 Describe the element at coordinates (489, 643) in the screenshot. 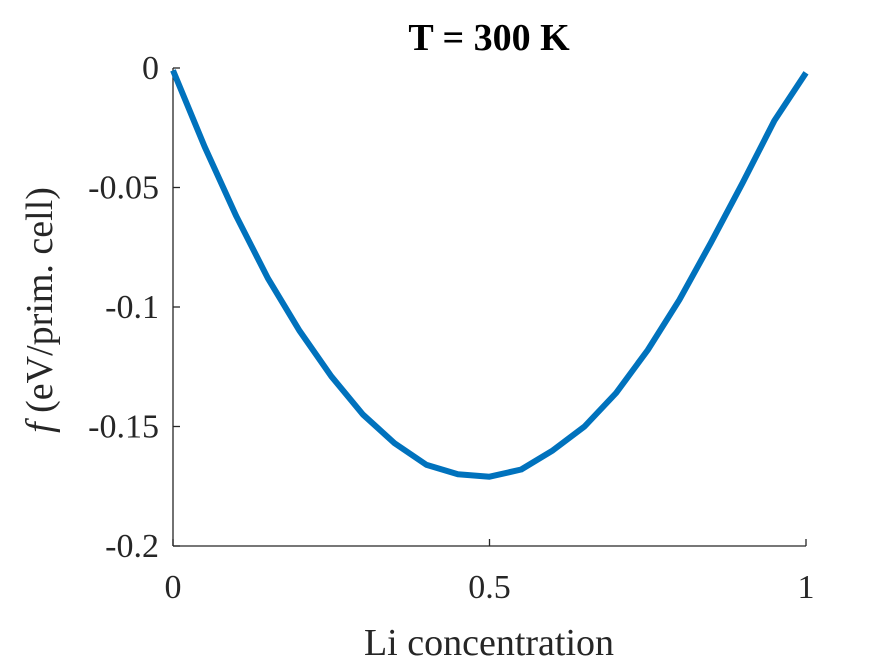

I see `x-axis-label: Li concentration` at that location.